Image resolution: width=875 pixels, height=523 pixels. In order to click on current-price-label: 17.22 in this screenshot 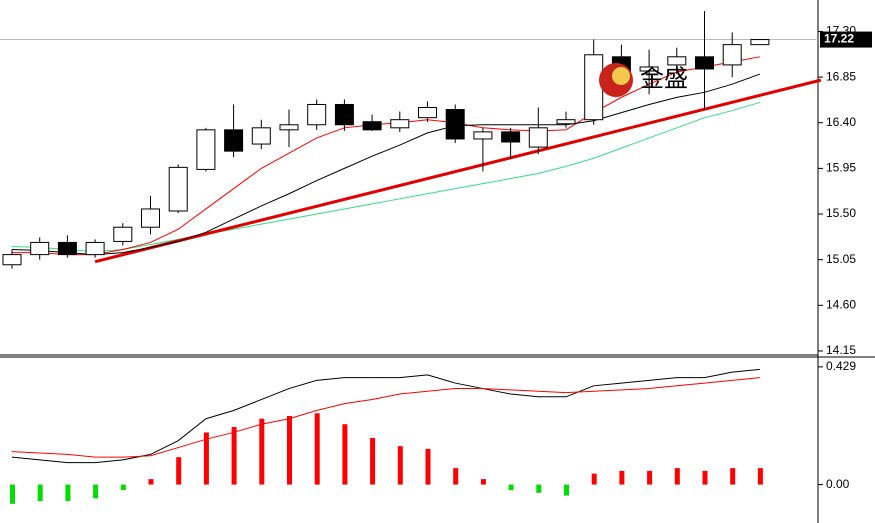, I will do `click(839, 39)`.